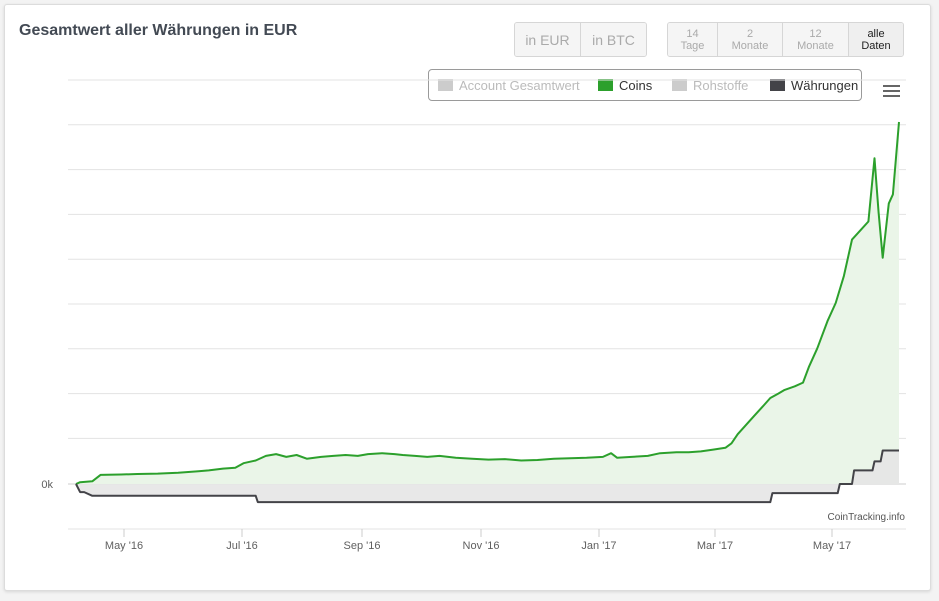 The image size is (939, 601). What do you see at coordinates (445, 85) in the screenshot?
I see `legend-swatch-account-gesamtwert` at bounding box center [445, 85].